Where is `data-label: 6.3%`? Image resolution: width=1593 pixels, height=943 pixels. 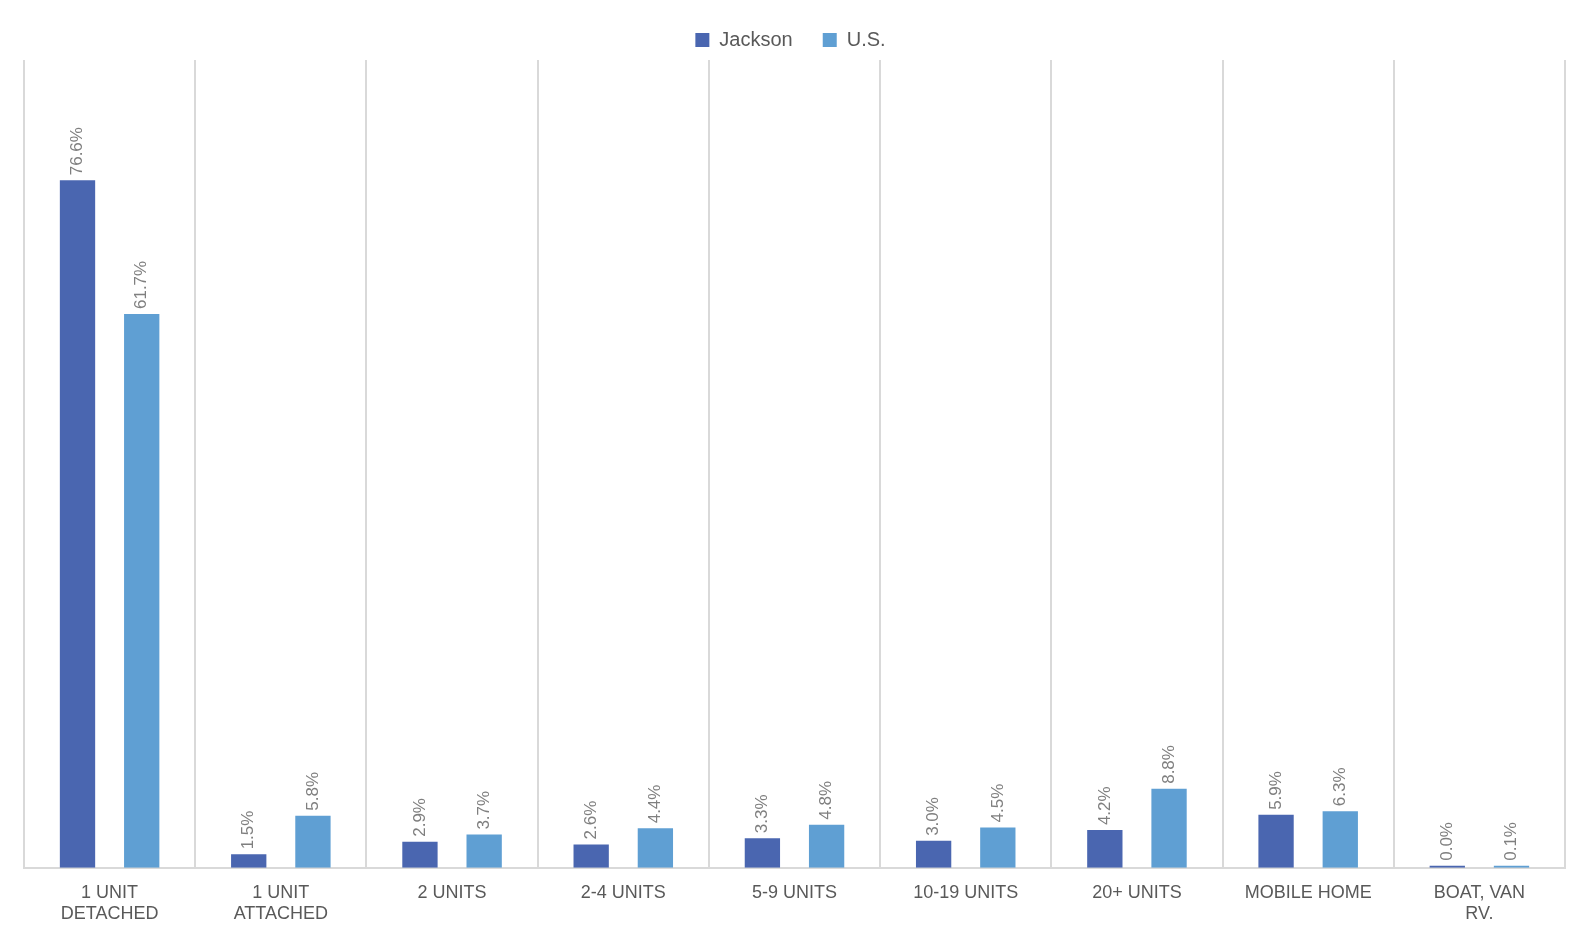 data-label: 6.3% is located at coordinates (1339, 787).